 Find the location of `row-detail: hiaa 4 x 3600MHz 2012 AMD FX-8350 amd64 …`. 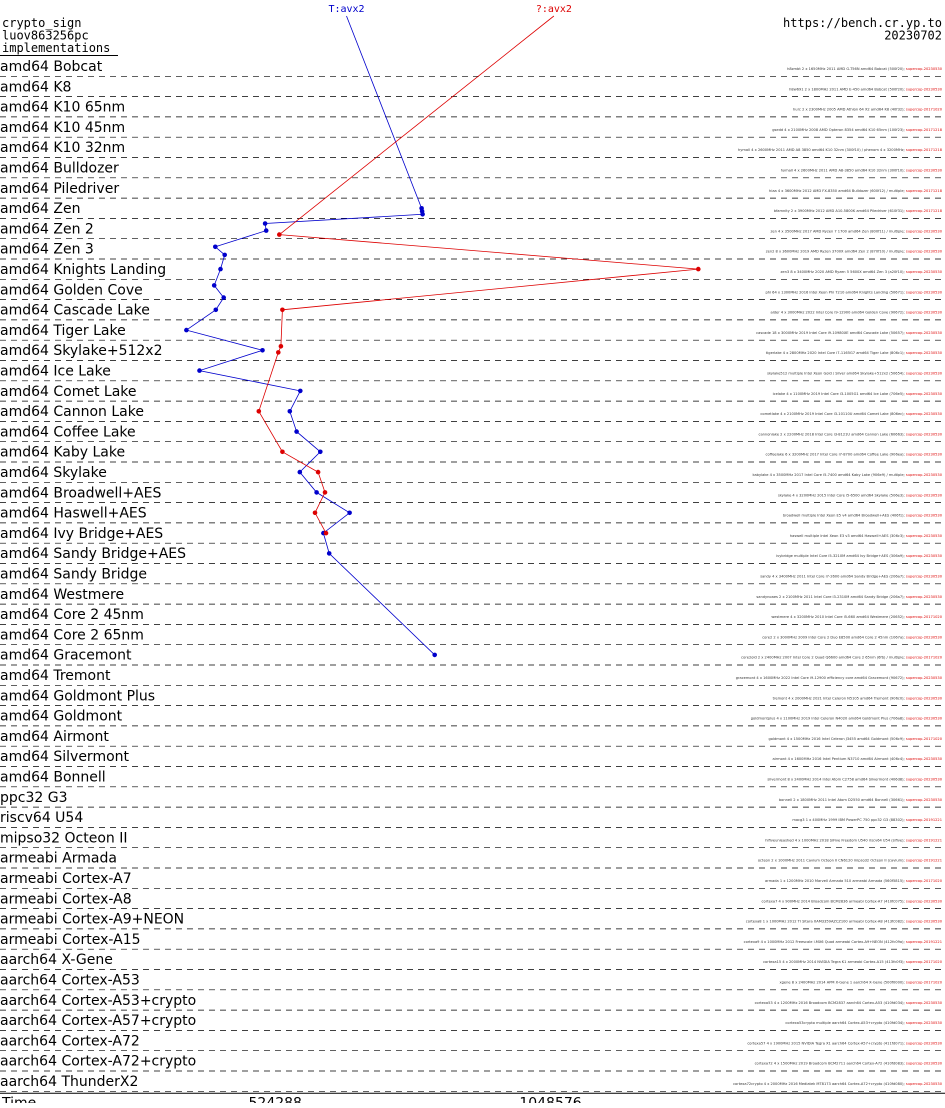

row-detail: hiaa 4 x 3600MHz 2012 AMD FX-8350 amd64 … is located at coordinates (856, 191).